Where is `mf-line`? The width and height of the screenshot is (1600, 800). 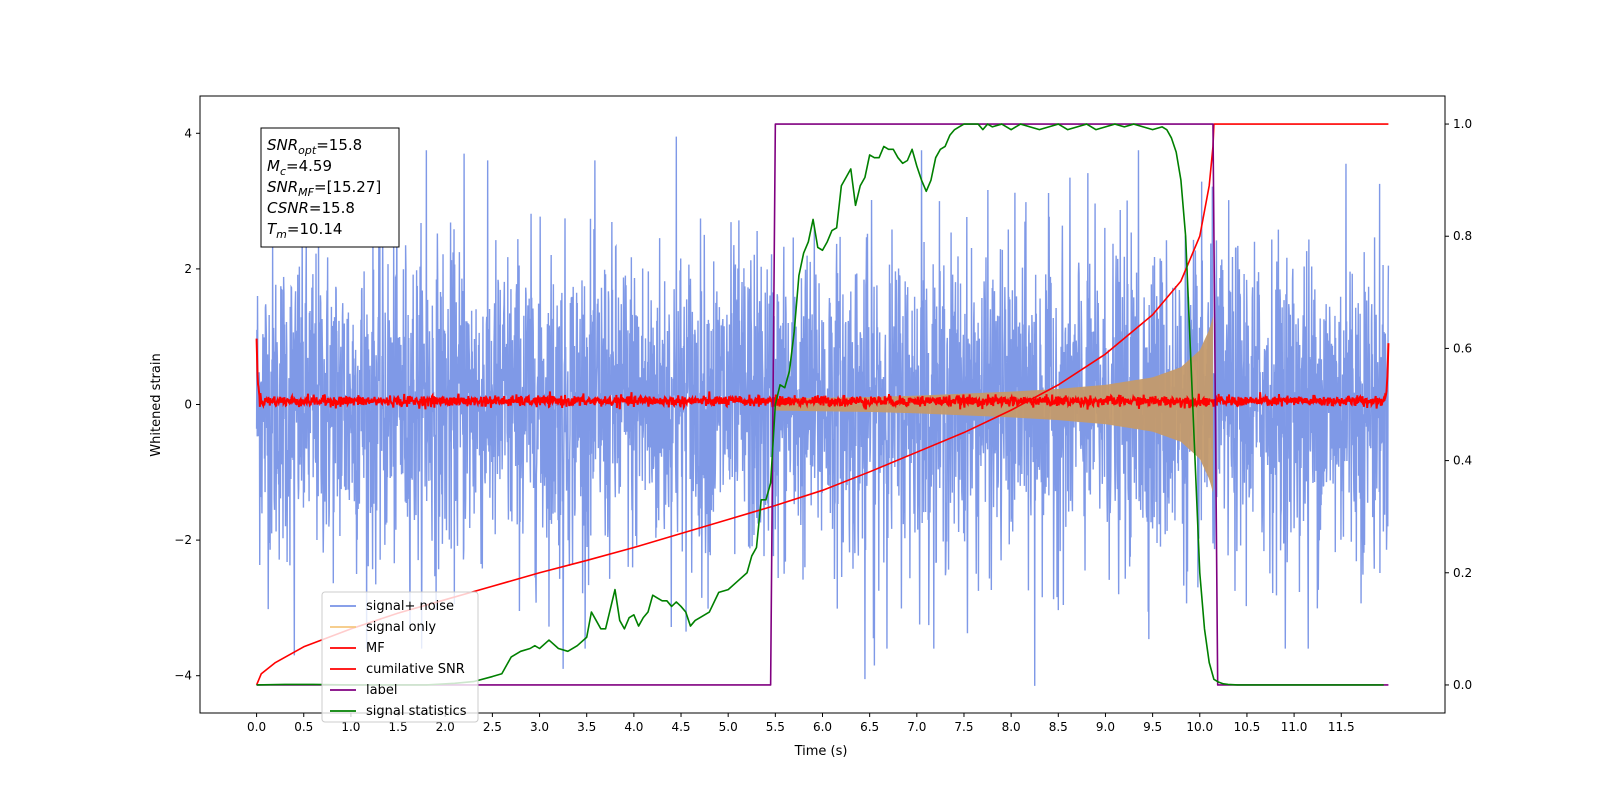
mf-line is located at coordinates (822, 374).